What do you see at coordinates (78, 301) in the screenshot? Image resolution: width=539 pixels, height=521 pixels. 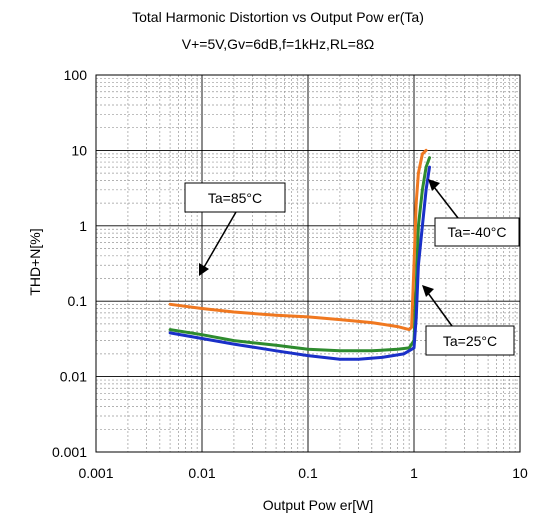 I see `y-tick-label: 0.1` at bounding box center [78, 301].